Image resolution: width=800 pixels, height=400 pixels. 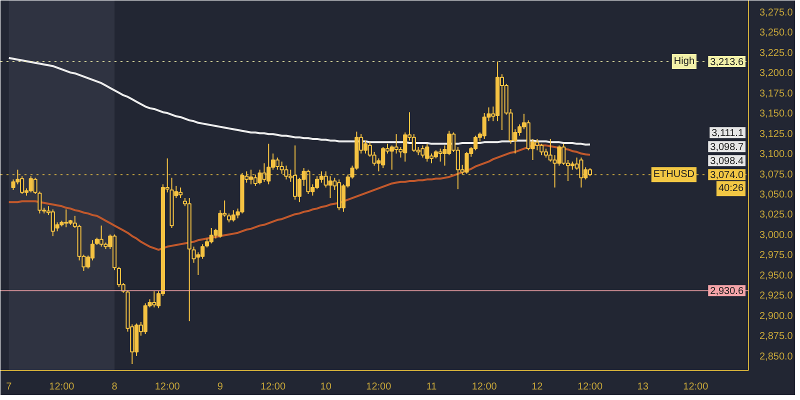 What do you see at coordinates (643, 387) in the screenshot?
I see `x-tick-label: 13` at bounding box center [643, 387].